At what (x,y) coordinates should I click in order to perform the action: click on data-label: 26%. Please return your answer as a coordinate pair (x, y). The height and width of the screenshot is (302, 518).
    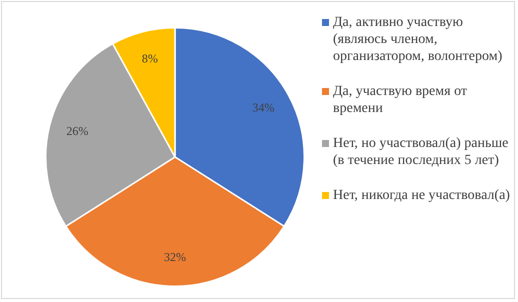
    Looking at the image, I should click on (77, 131).